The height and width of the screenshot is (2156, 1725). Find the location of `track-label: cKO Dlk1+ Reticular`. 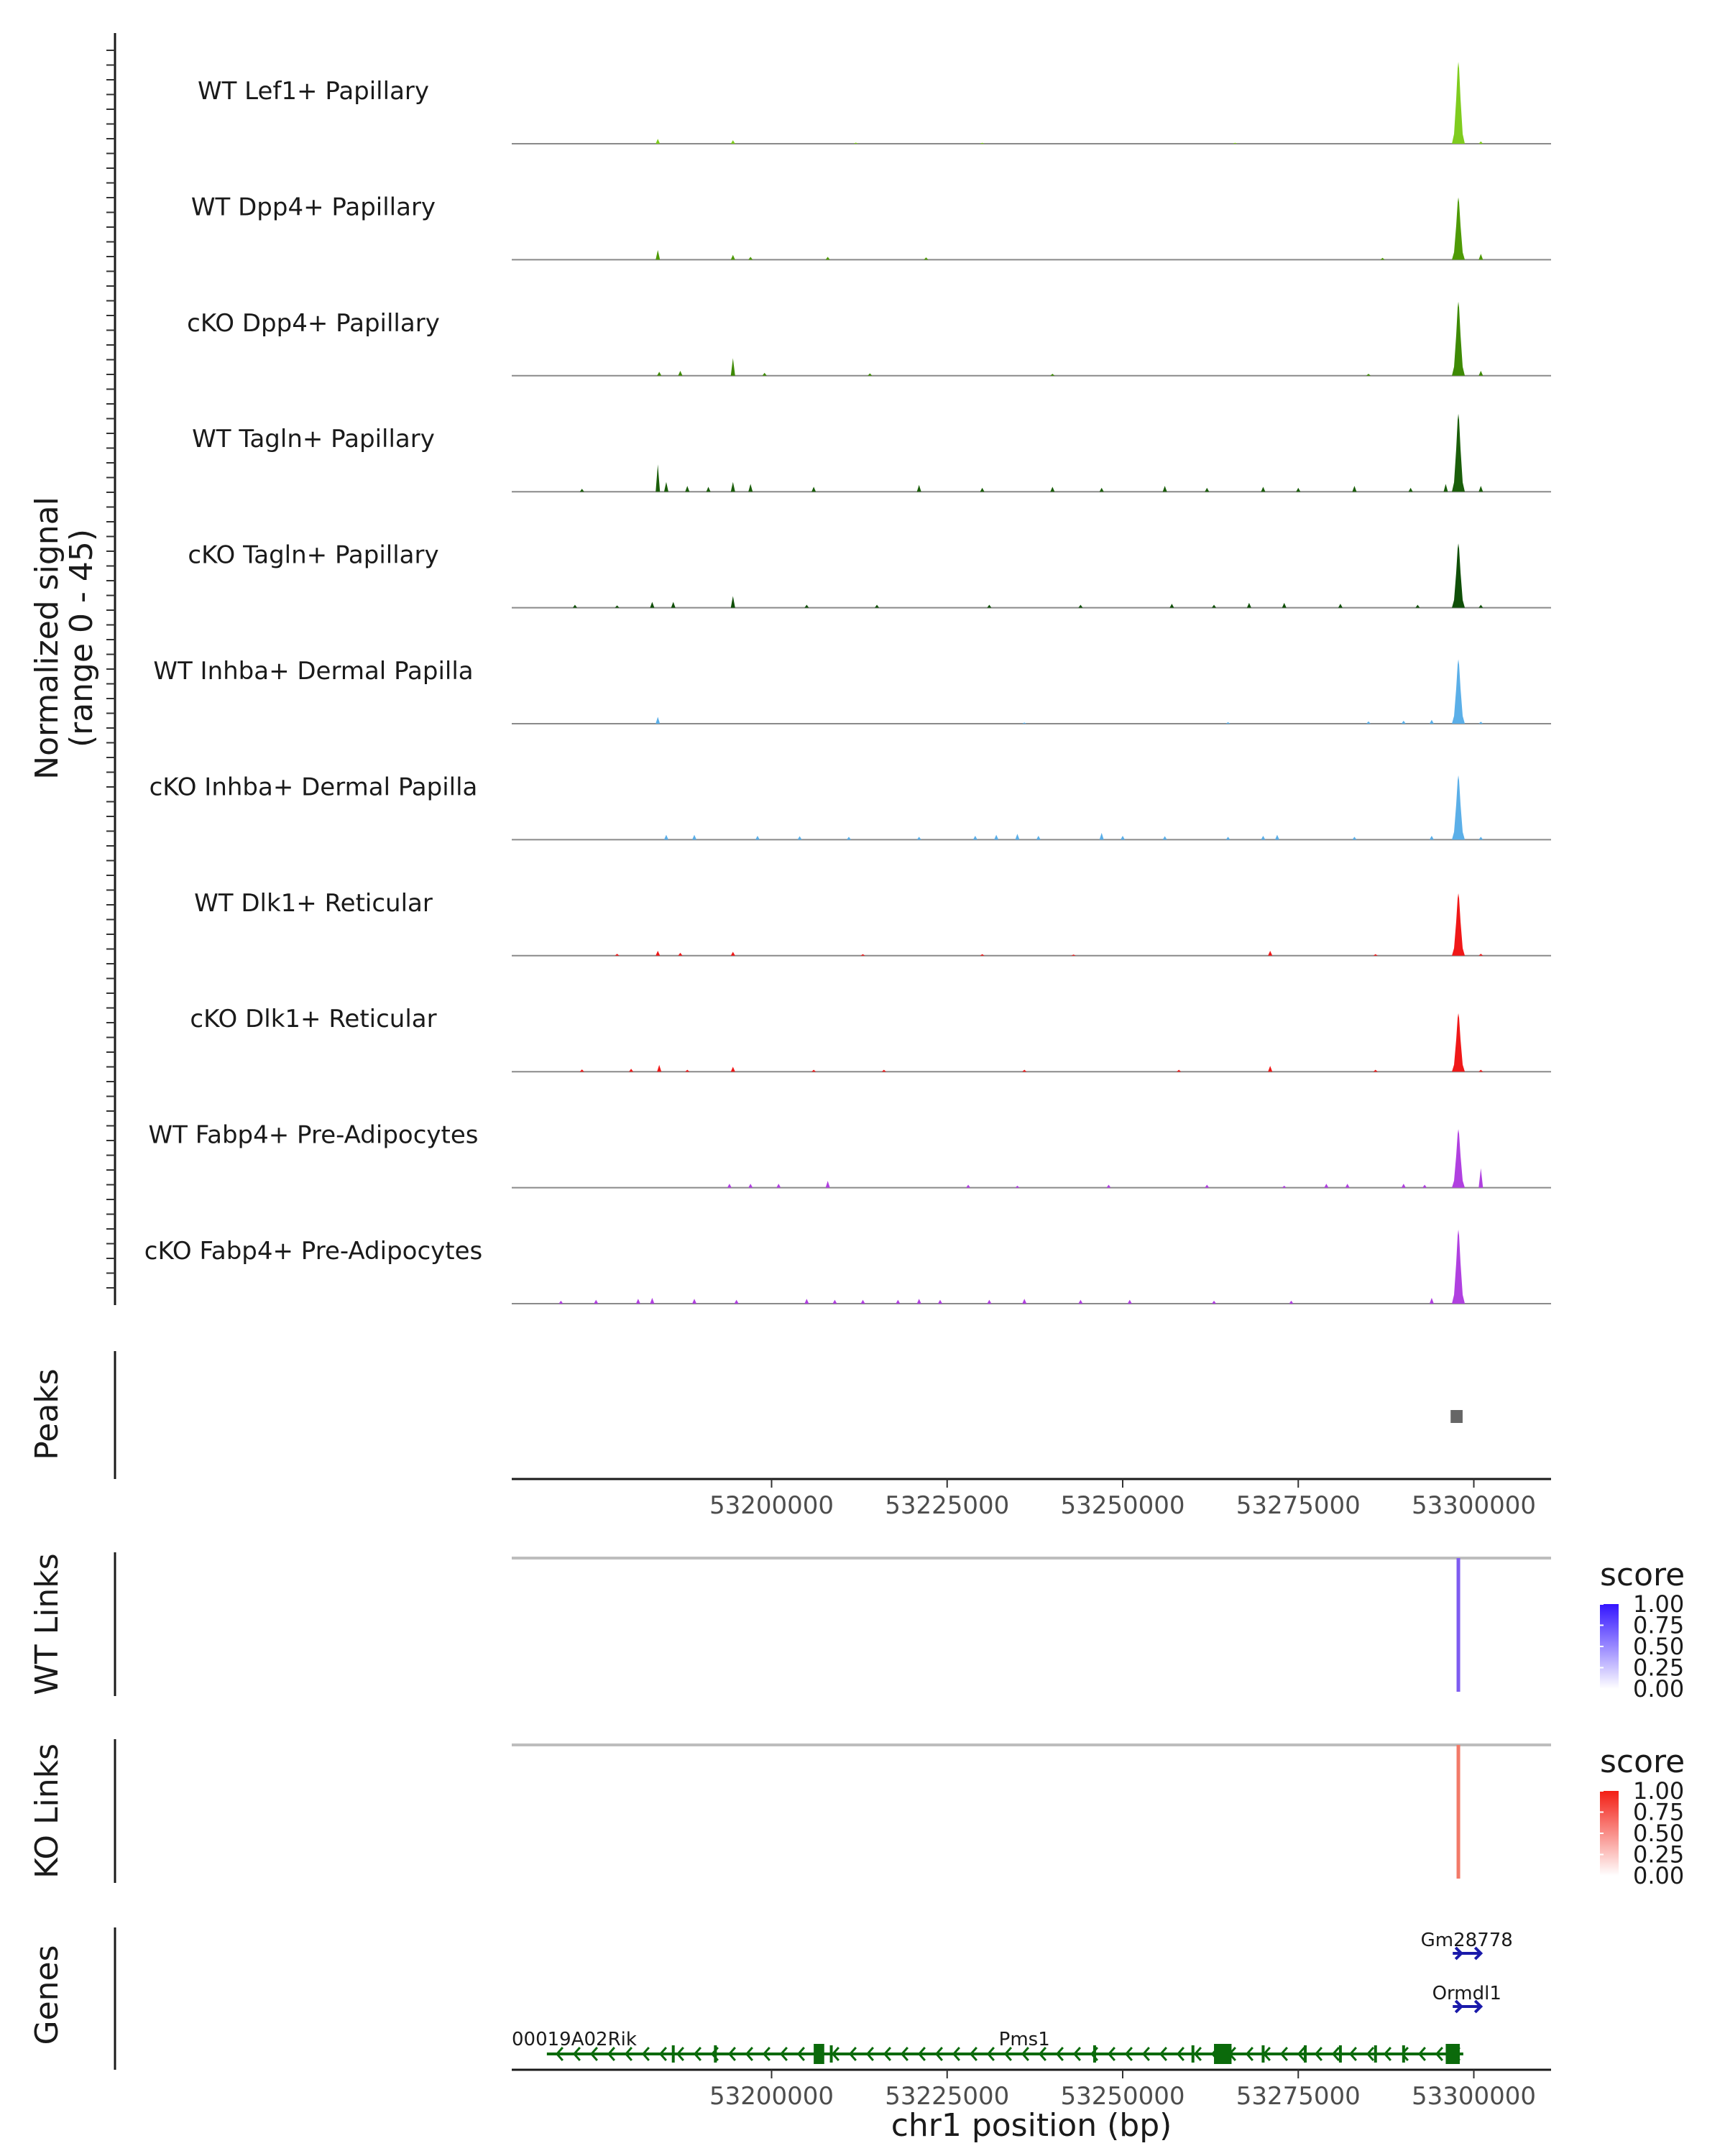

track-label: cKO Dlk1+ Reticular is located at coordinates (313, 1019).